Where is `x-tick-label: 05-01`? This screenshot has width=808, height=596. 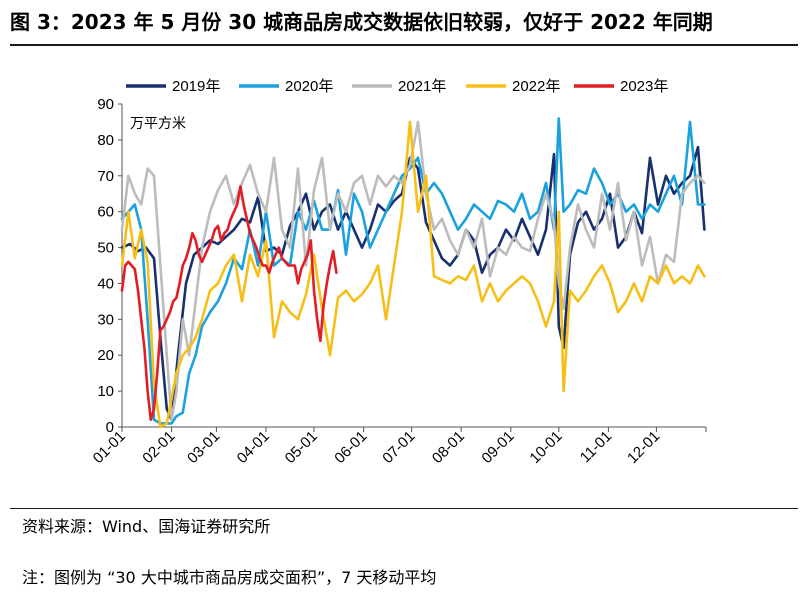 x-tick-label: 05-01 is located at coordinates (301, 447).